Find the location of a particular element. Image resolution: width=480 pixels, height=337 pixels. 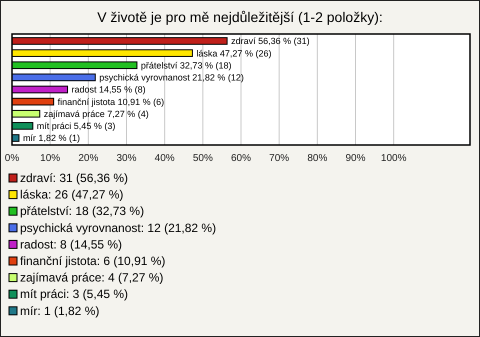

legend-label: mít práci: 3 (5,45 %) is located at coordinates (74, 294).